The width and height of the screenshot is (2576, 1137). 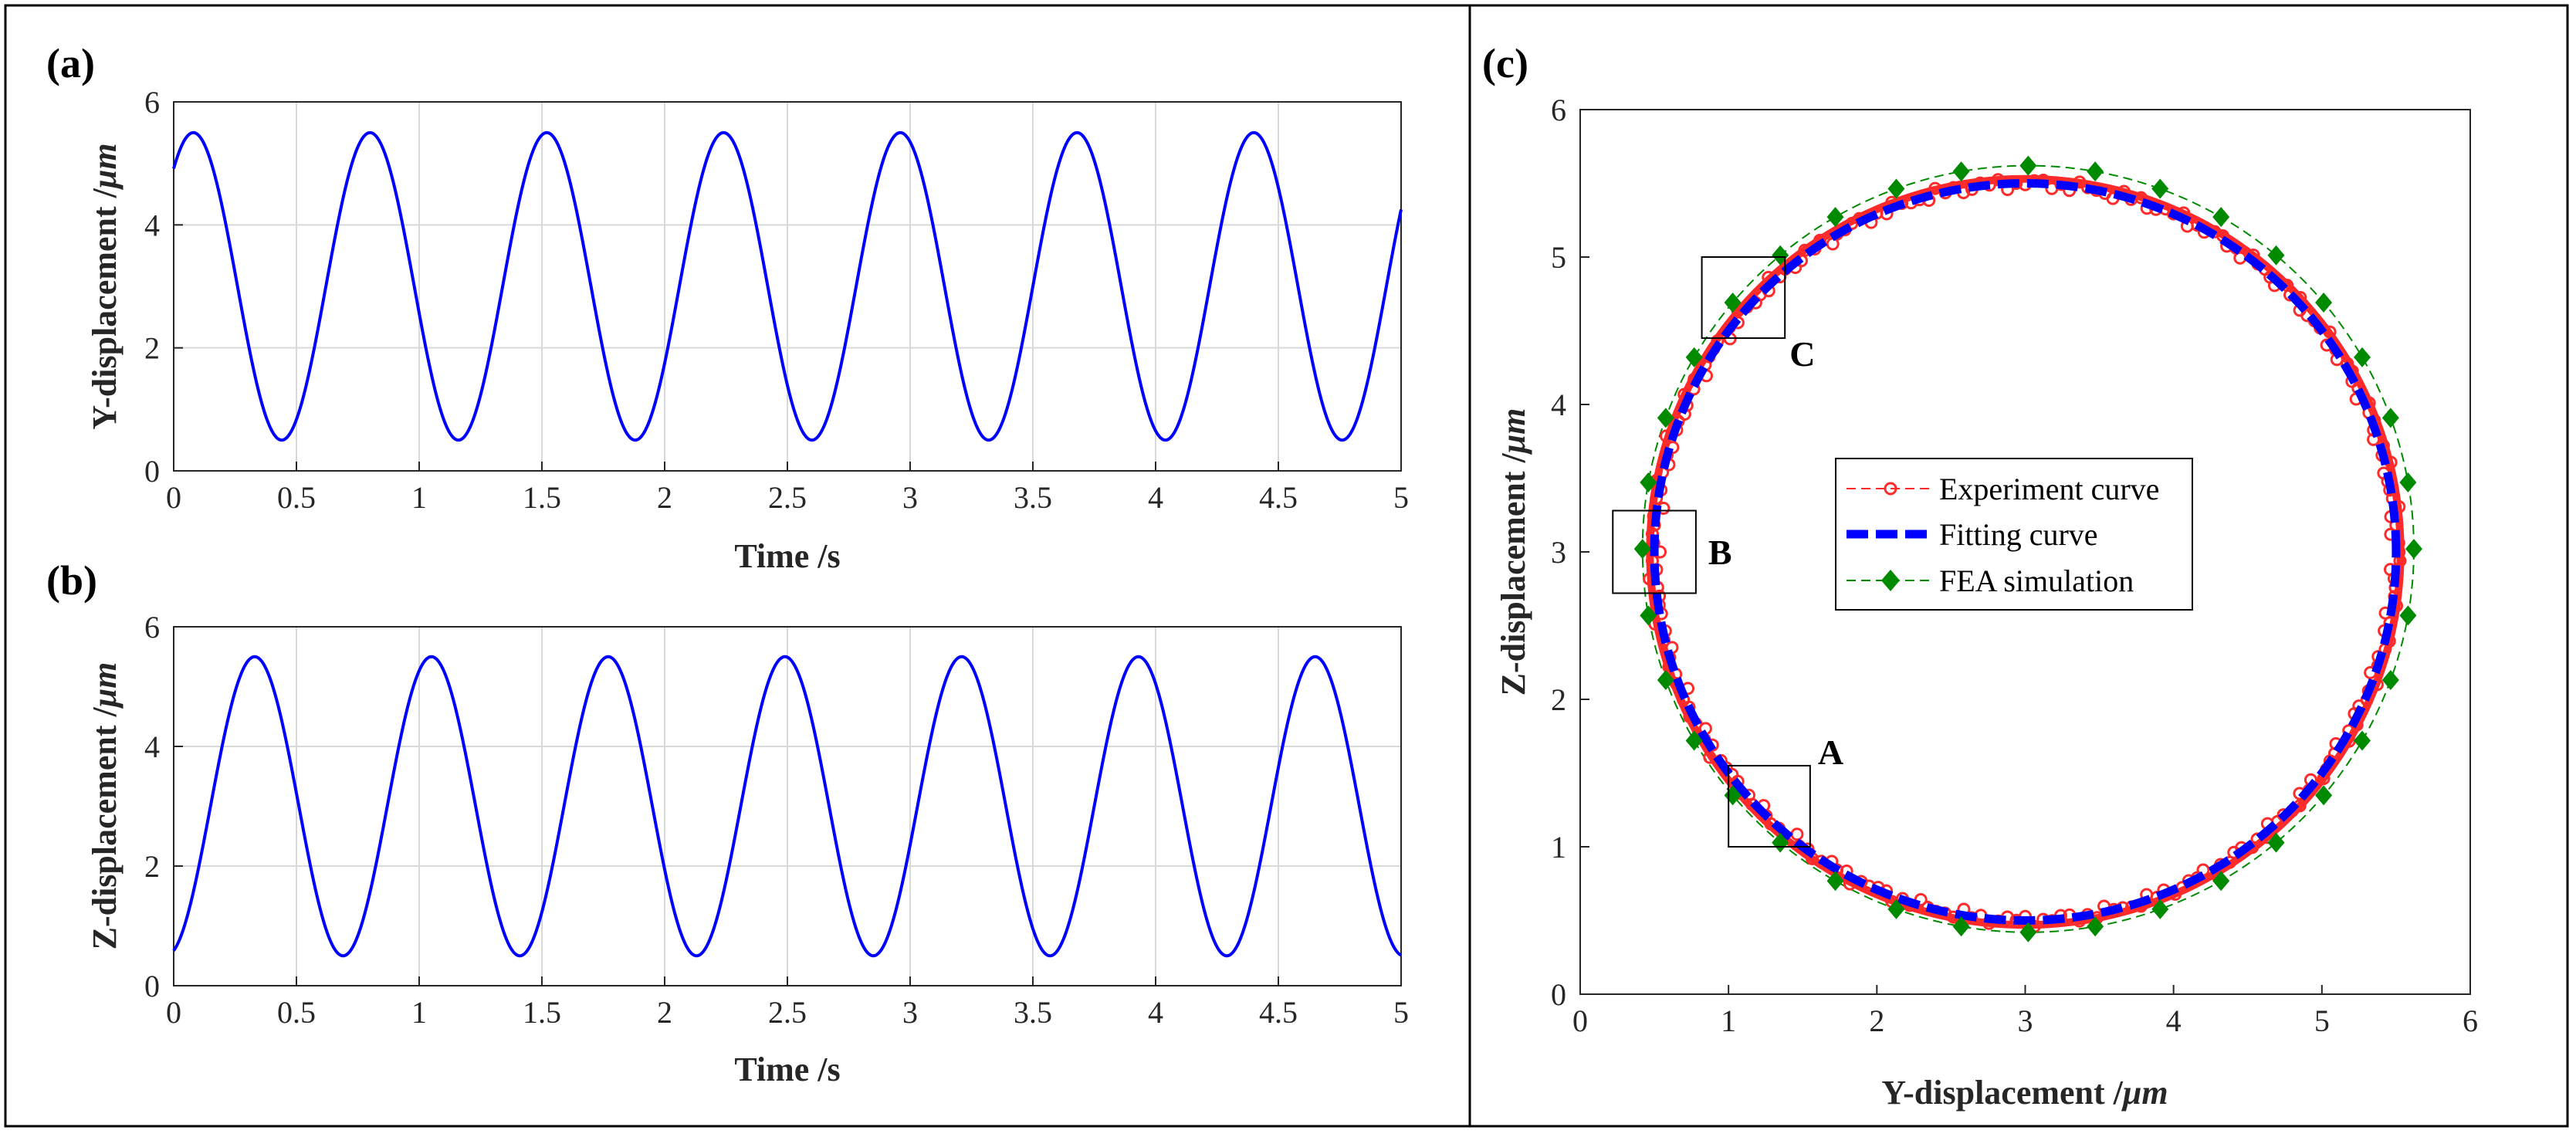 I want to click on region-box-b, so click(x=1655, y=551).